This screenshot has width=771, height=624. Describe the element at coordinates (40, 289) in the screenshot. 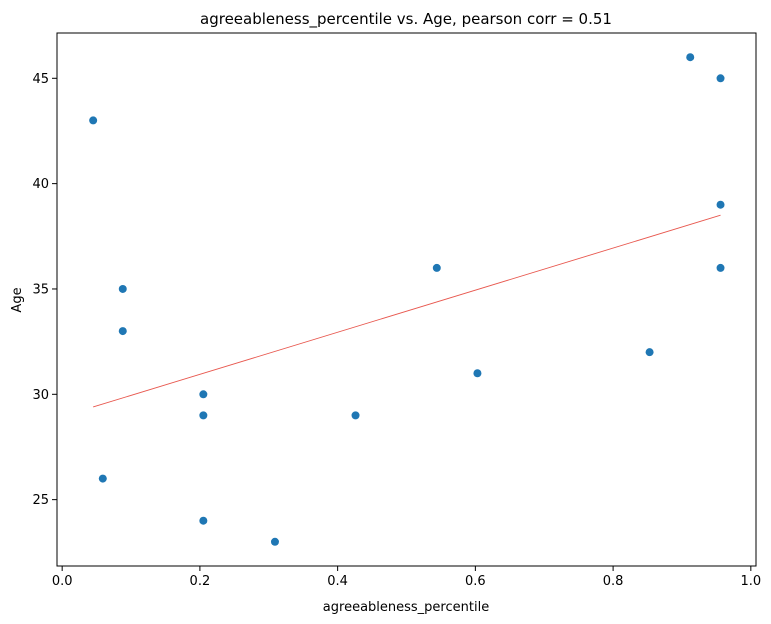

I see `y-tick-label: 35` at that location.